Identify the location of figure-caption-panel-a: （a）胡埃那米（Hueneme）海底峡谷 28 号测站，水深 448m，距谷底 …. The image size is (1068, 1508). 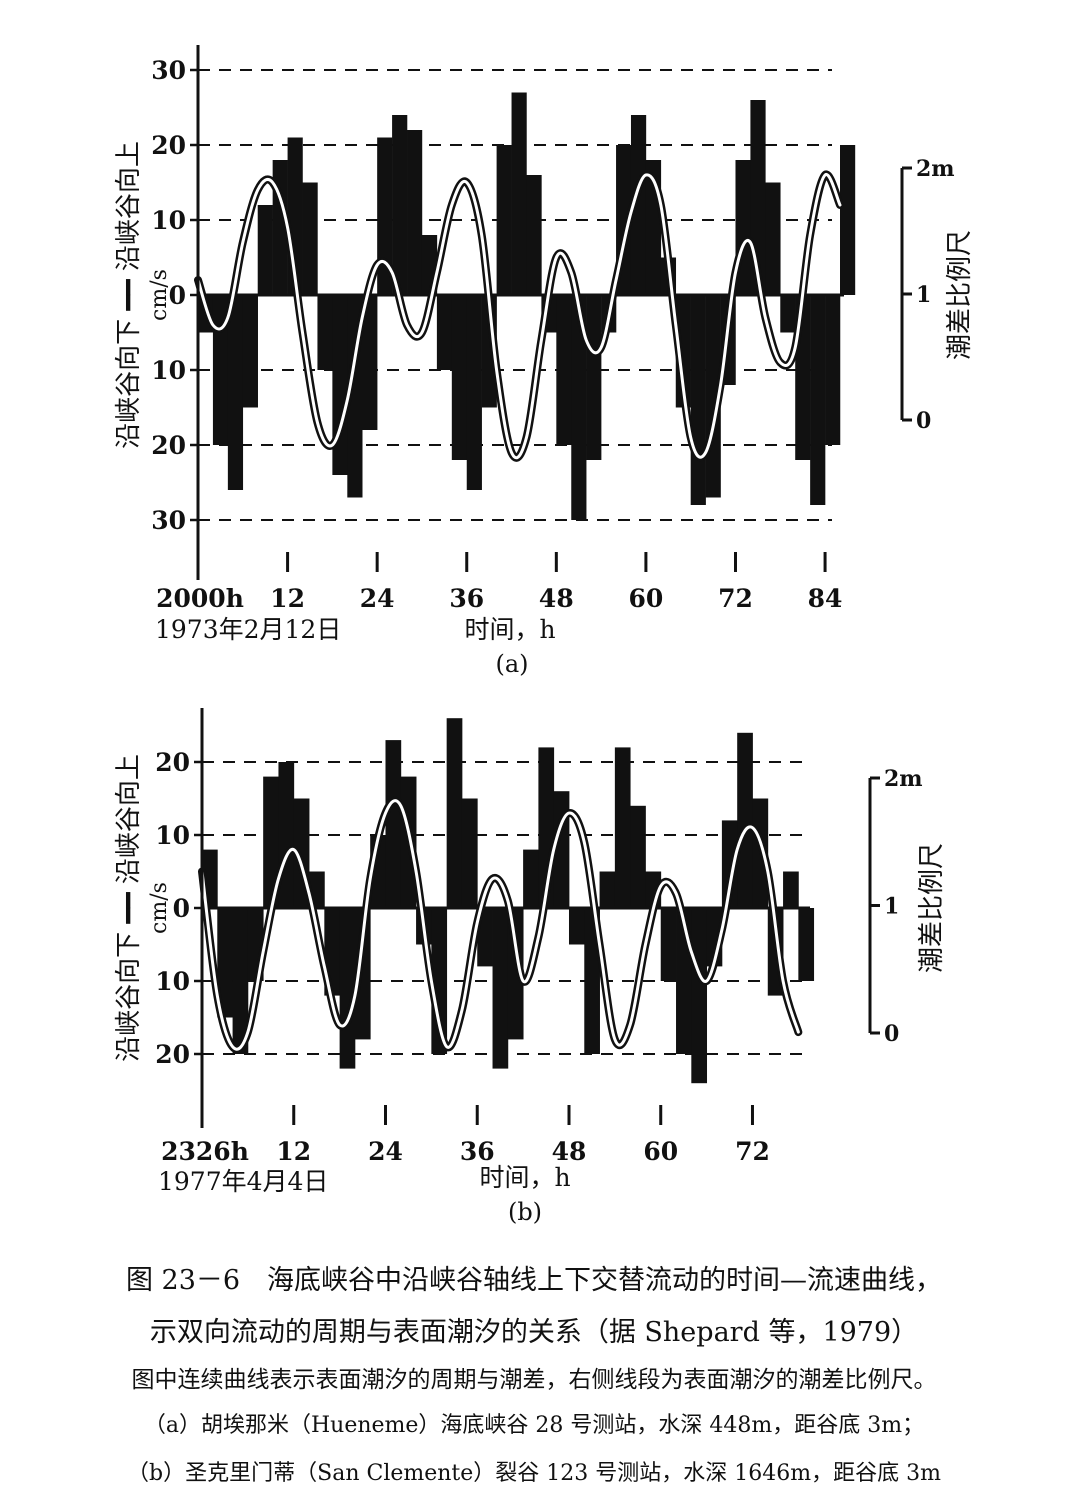
(534, 1425).